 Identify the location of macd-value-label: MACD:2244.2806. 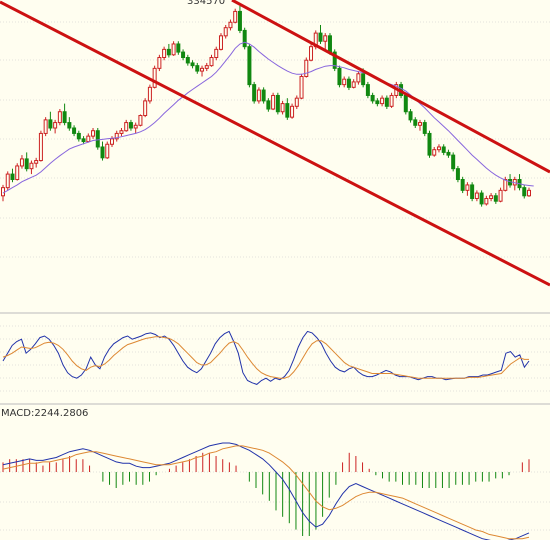
(44, 413).